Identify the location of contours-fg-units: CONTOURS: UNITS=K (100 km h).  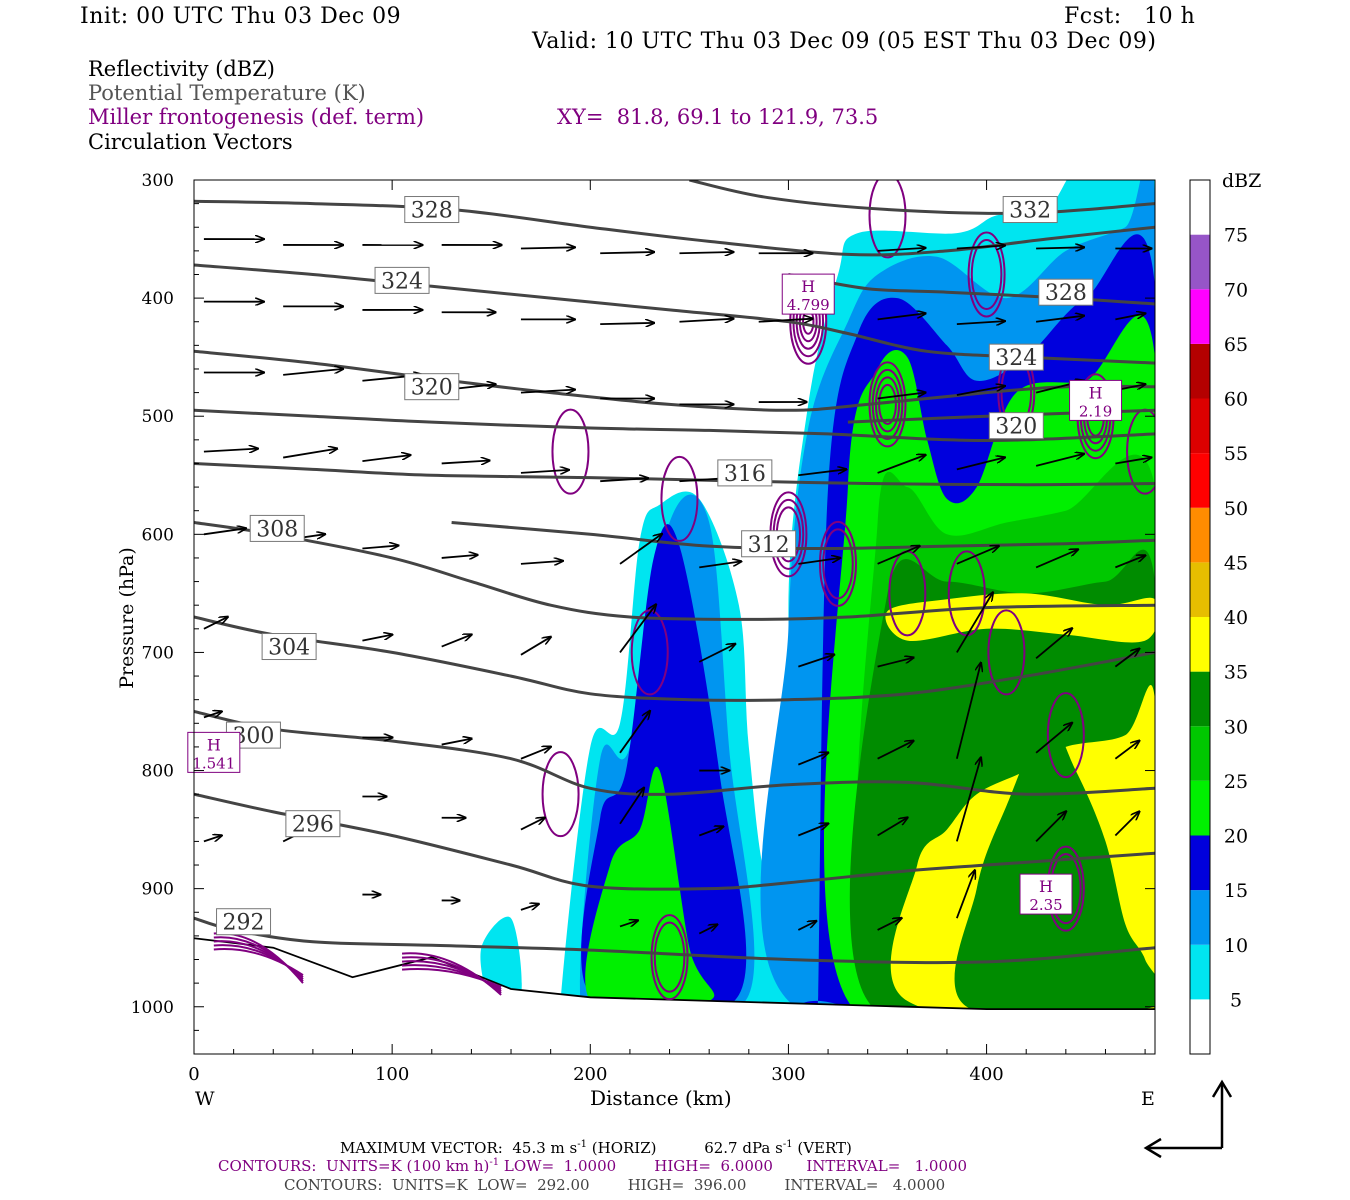
(354, 1166).